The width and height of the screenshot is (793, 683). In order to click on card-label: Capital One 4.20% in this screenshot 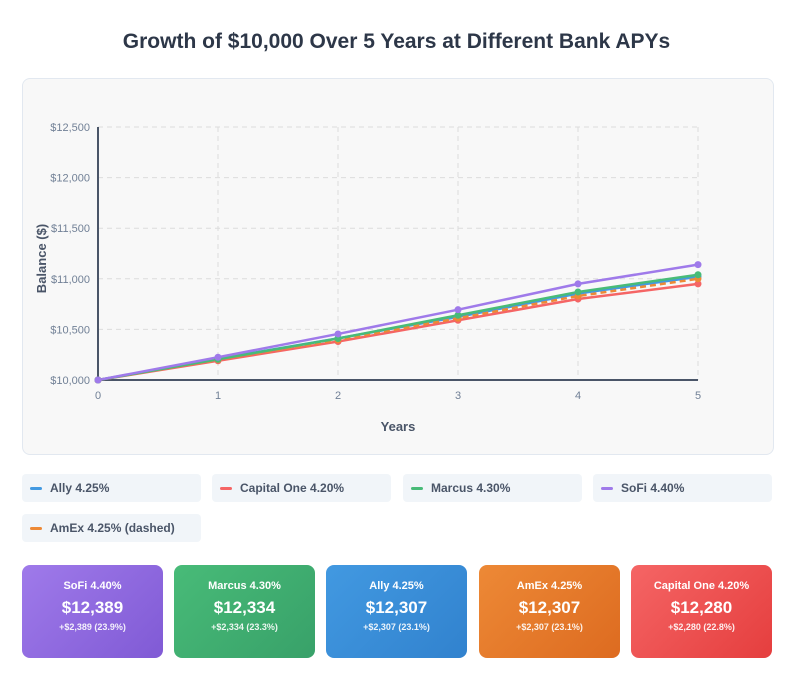, I will do `click(701, 586)`.